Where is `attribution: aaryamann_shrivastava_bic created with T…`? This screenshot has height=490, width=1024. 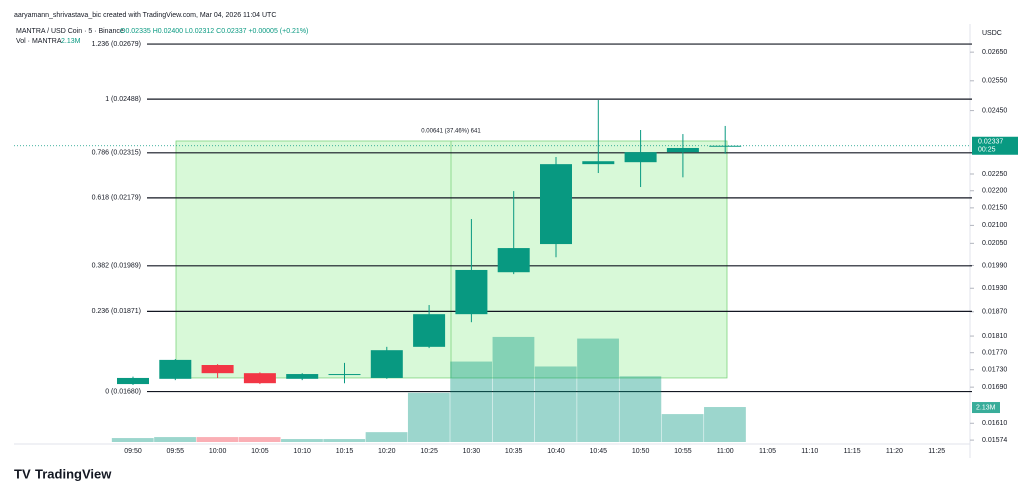
attribution: aaryamann_shrivastava_bic created with T… is located at coordinates (145, 15).